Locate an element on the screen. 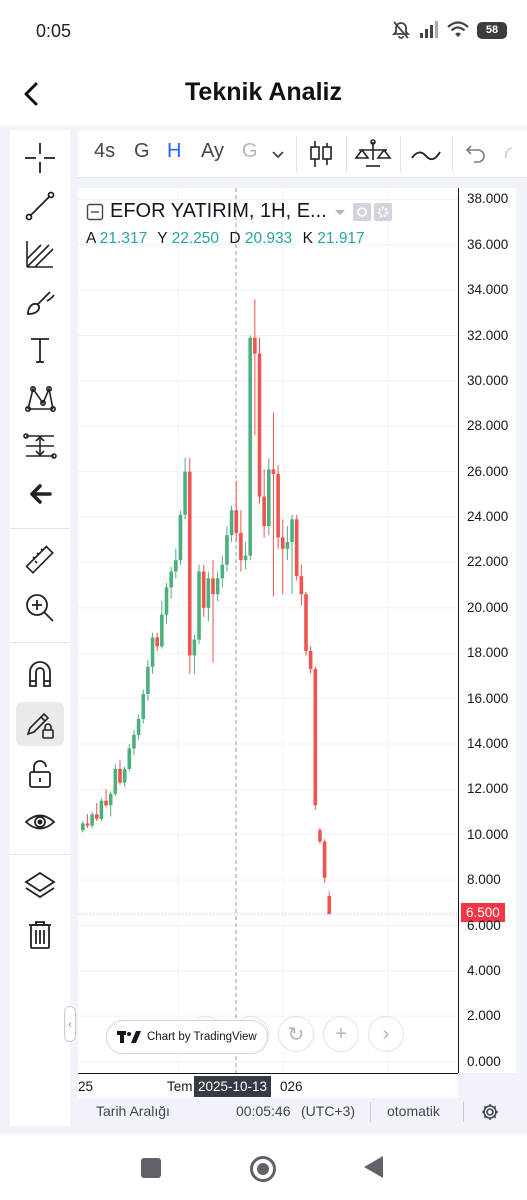 This screenshot has width=527, height=1200. chart-top-toolbar: 4s G H Ay G is located at coordinates (302, 154).